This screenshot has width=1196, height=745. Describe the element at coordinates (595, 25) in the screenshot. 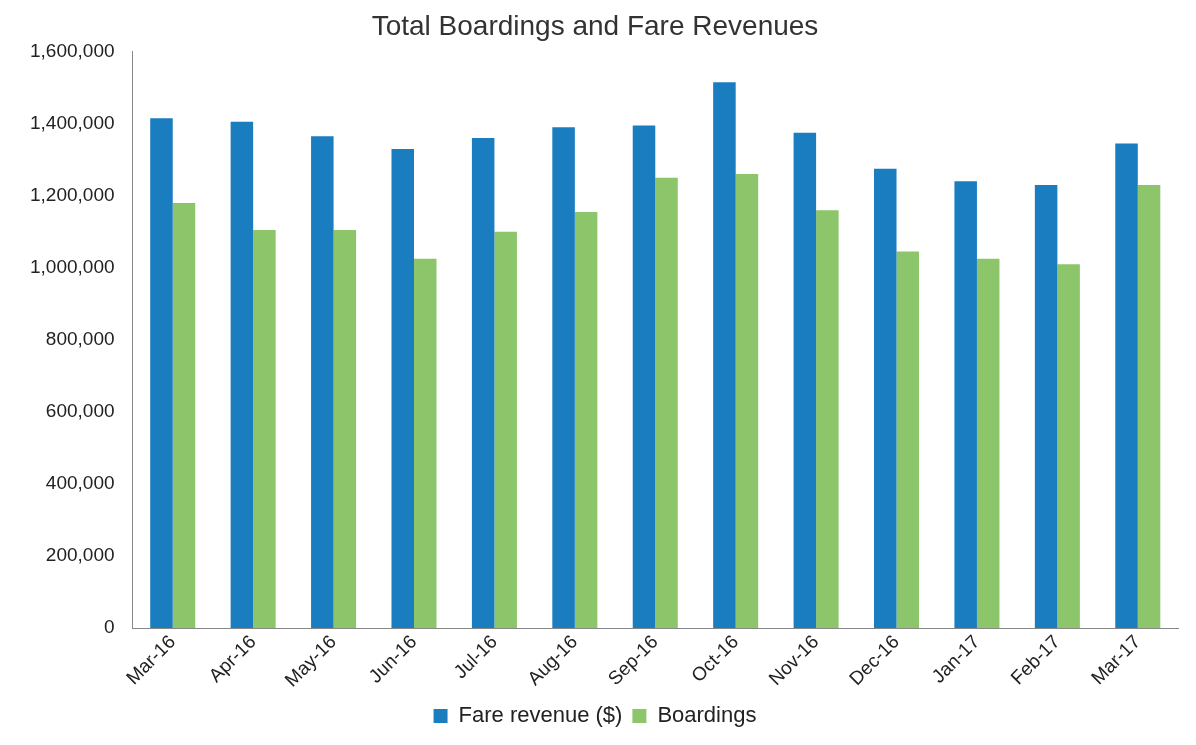

I see `chart-title: Total Boardings and Fare Revenues` at that location.